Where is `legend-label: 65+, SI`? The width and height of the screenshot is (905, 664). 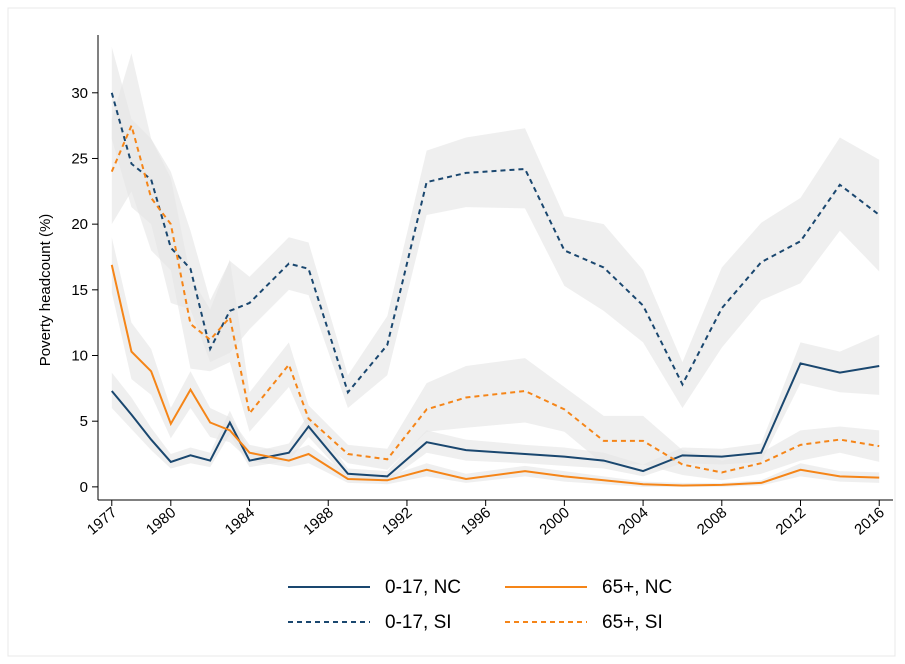 legend-label: 65+, SI is located at coordinates (632, 622).